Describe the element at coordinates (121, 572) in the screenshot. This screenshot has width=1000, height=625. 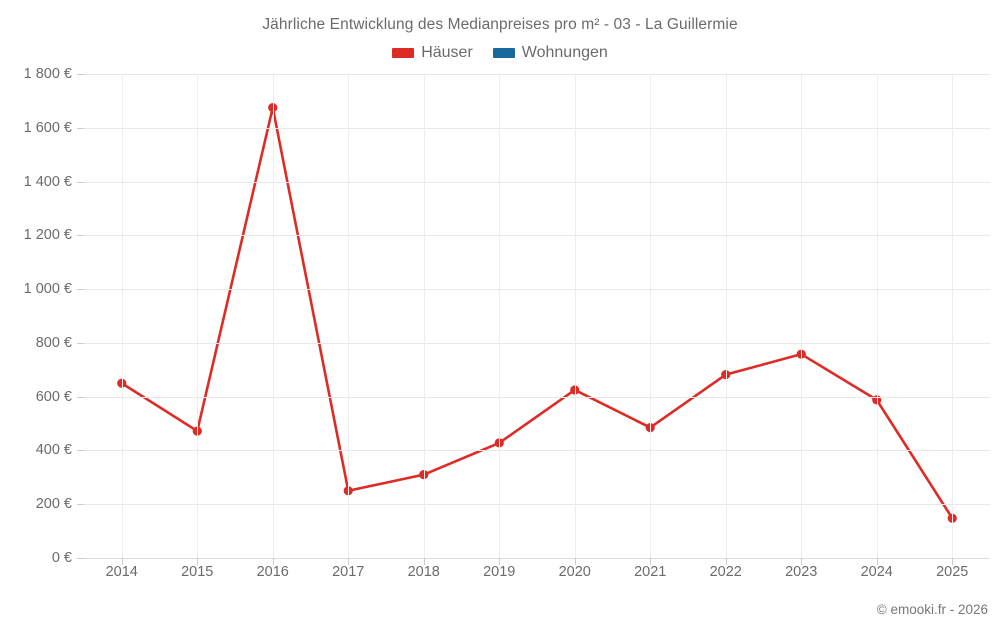
I see `x-axis-tick-label: 2014` at that location.